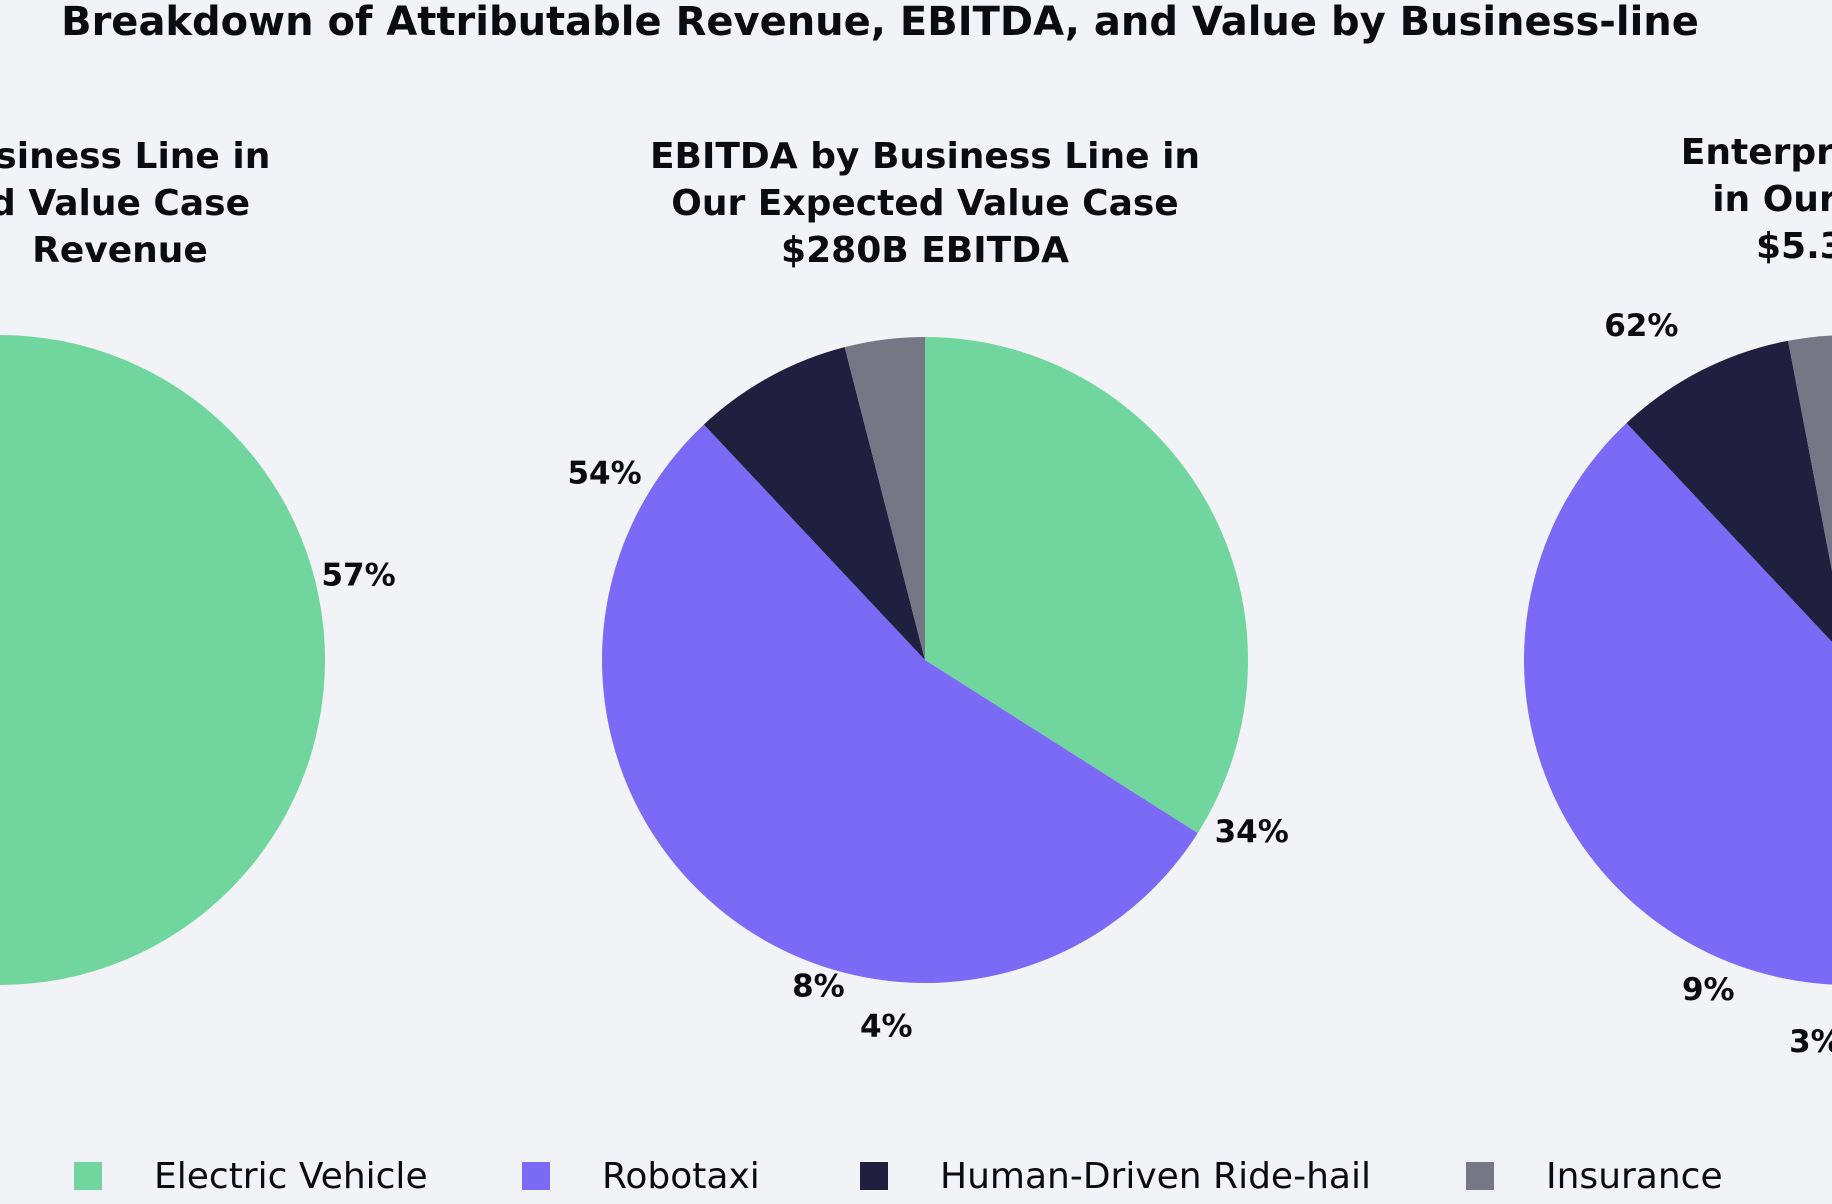 Image resolution: width=1832 pixels, height=1204 pixels. Describe the element at coordinates (604, 474) in the screenshot. I see `data-label-robotaxi: 54%` at that location.